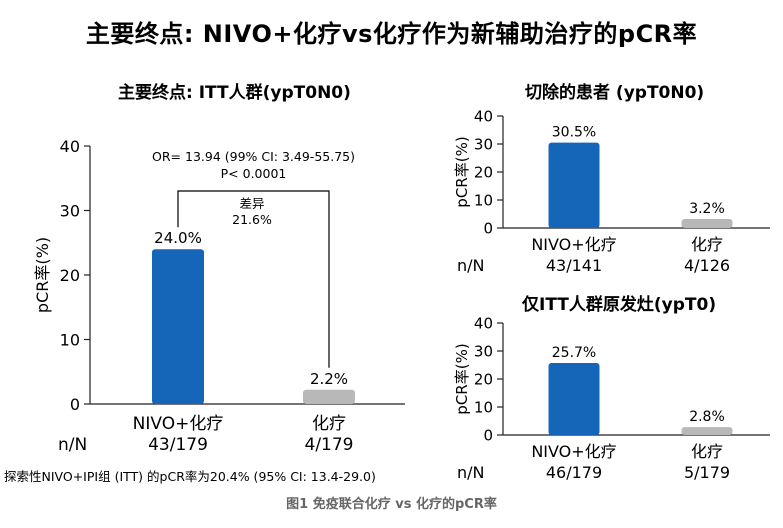 Image resolution: width=783 pixels, height=528 pixels. Describe the element at coordinates (707, 209) in the screenshot. I see `chart2-bar-value-label: 3.2%` at that location.